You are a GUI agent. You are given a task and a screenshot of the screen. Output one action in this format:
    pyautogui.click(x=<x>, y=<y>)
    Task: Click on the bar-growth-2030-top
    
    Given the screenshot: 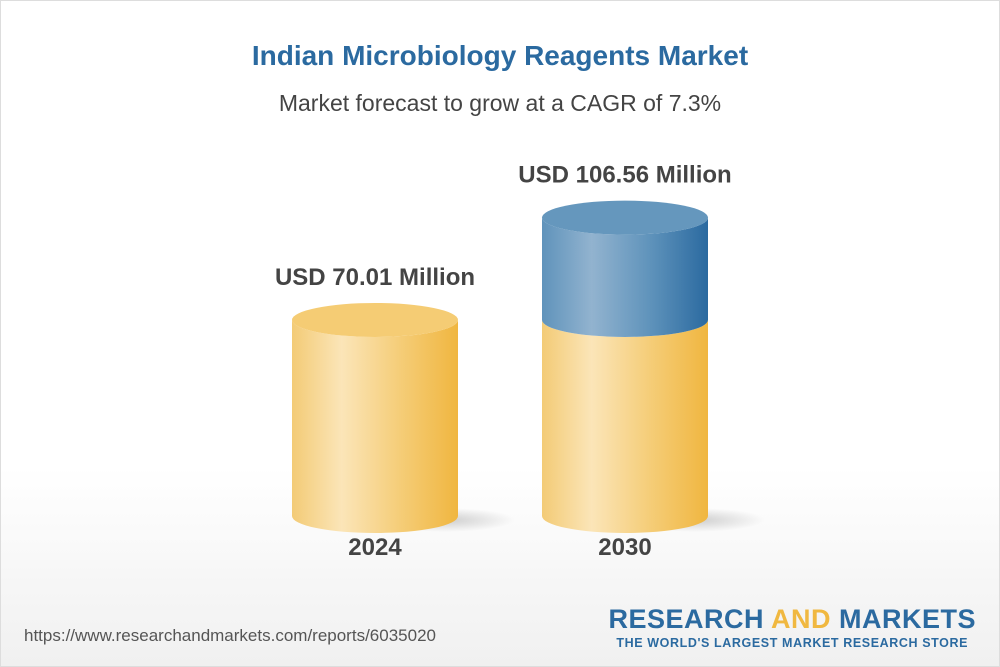 What is the action you would take?
    pyautogui.click(x=625, y=217)
    